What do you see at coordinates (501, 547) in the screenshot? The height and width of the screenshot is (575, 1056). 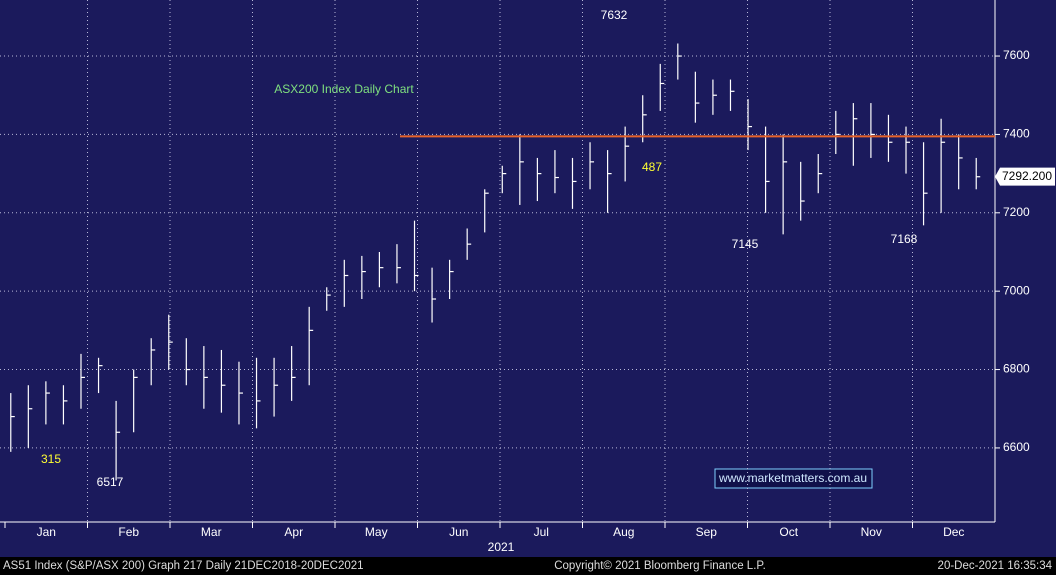 I see `year-label: 2021` at bounding box center [501, 547].